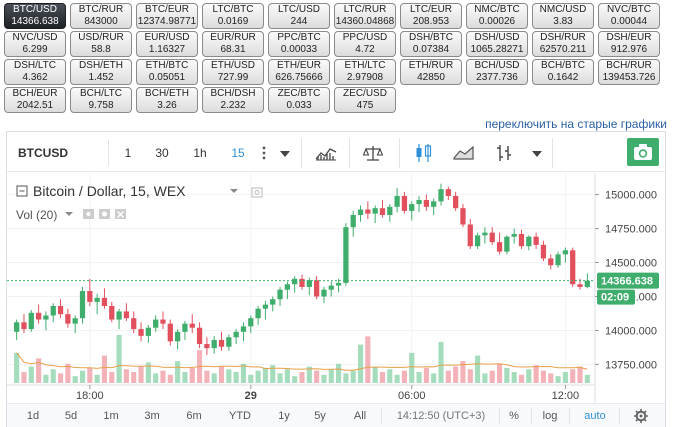  What do you see at coordinates (550, 416) in the screenshot?
I see `log-scale-button: log` at bounding box center [550, 416].